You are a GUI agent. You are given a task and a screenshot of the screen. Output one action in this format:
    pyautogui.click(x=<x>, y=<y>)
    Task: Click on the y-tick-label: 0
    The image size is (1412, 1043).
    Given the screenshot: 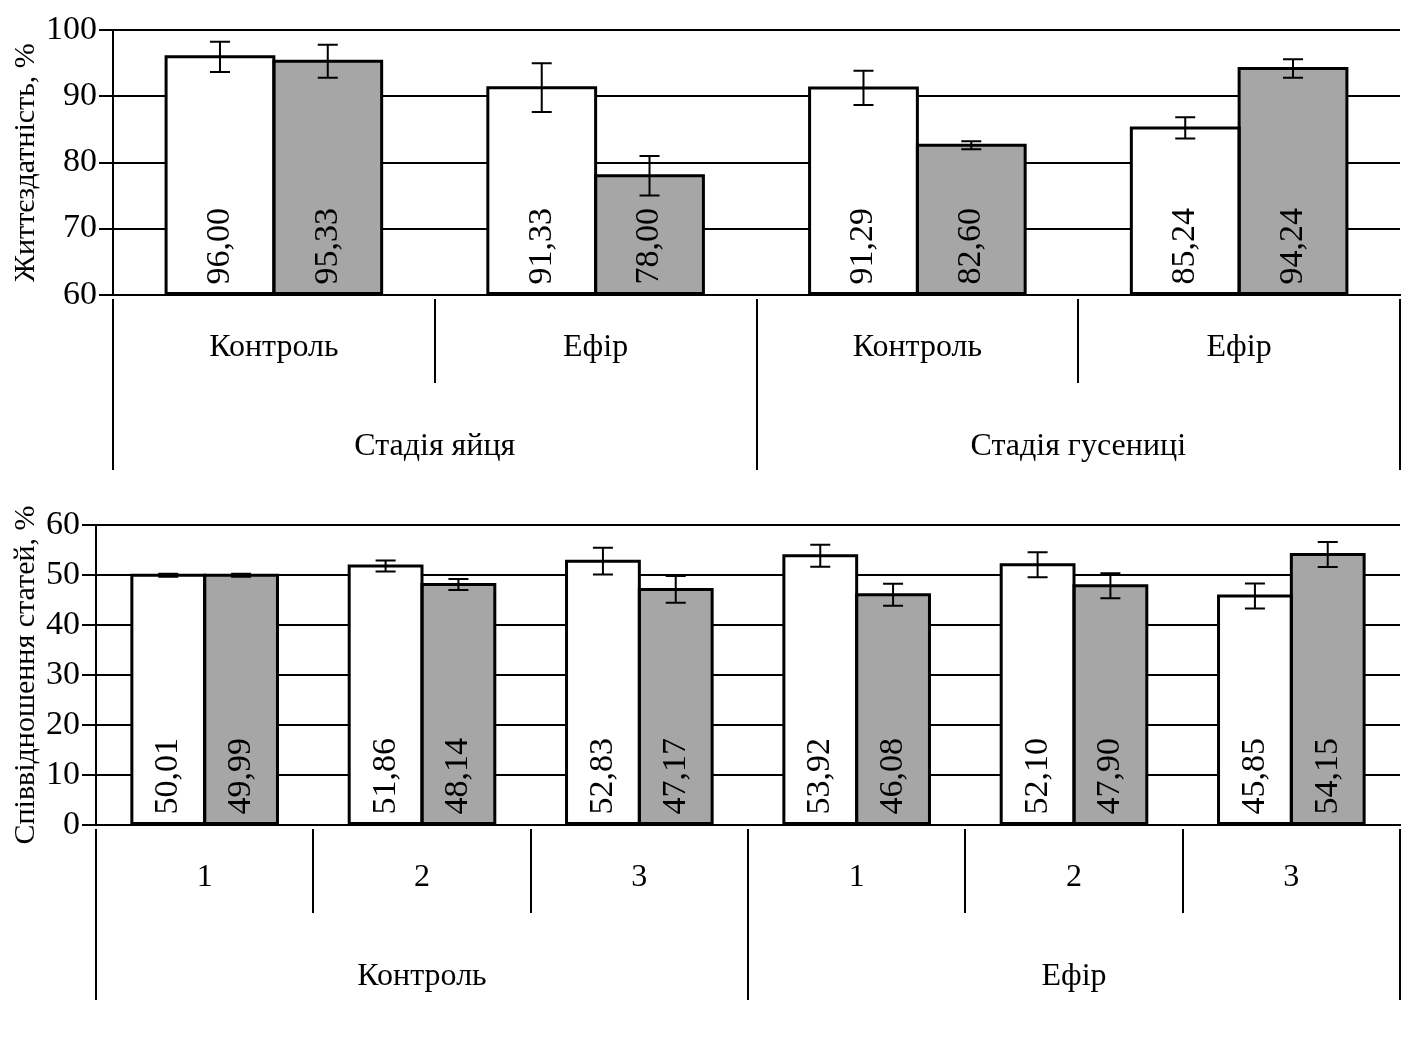 What is the action you would take?
    pyautogui.click(x=71, y=822)
    